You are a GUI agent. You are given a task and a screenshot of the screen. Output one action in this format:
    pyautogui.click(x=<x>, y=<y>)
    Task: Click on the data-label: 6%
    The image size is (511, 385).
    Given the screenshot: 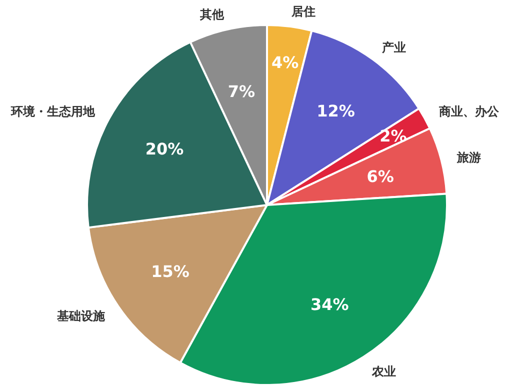 What is the action you would take?
    pyautogui.click(x=380, y=176)
    